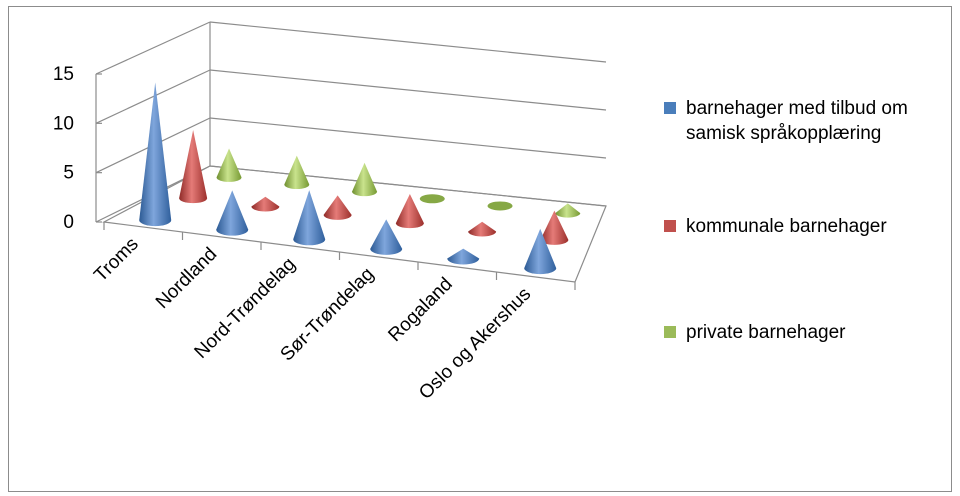 The height and width of the screenshot is (496, 960). Describe the element at coordinates (328, 315) in the screenshot. I see `category-label: Sør-Trøndelag` at that location.